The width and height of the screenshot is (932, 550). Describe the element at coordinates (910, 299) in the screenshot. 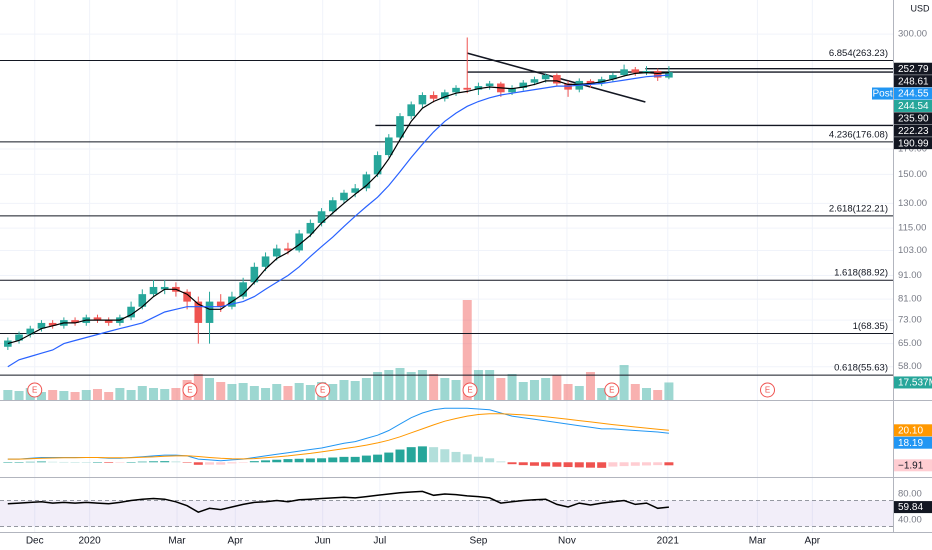

I see `y-tick-label: 81.00` at that location.